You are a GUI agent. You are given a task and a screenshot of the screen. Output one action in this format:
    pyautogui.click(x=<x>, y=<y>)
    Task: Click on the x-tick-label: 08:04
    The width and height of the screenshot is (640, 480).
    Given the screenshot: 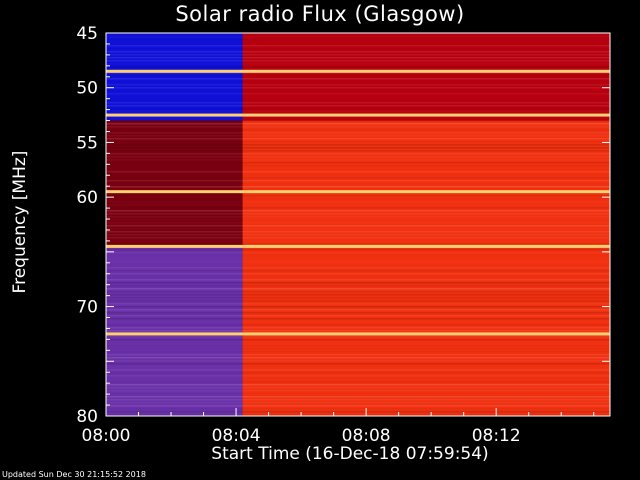 What is the action you would take?
    pyautogui.click(x=236, y=436)
    